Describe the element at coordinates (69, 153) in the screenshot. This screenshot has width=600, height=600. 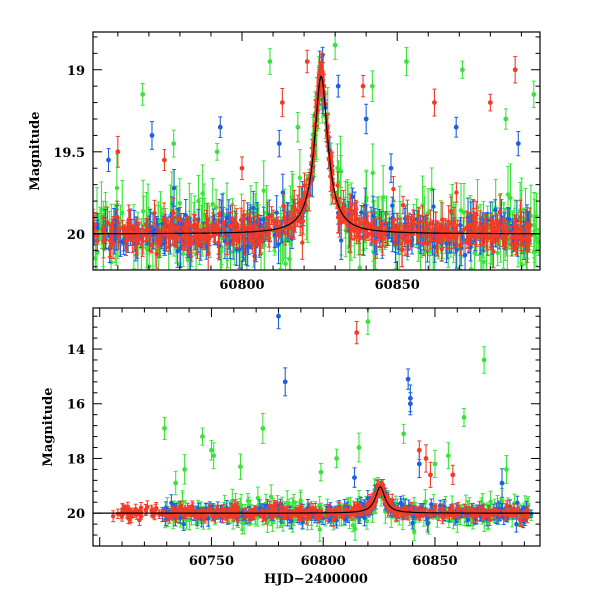
I see `top-y-tick-label: 19.5` at that location.